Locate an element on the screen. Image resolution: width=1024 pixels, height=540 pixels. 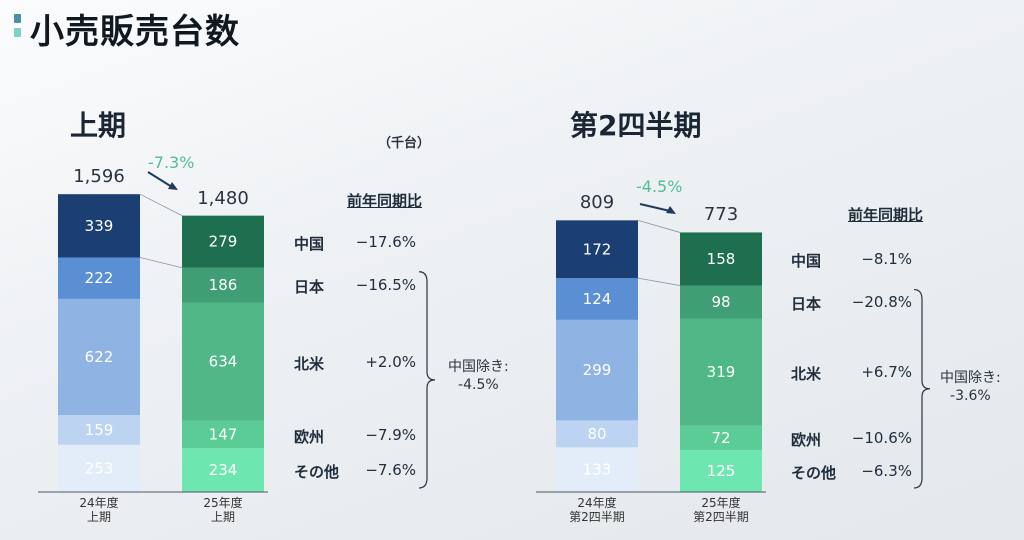
total-label: 1,596 is located at coordinates (99, 177).